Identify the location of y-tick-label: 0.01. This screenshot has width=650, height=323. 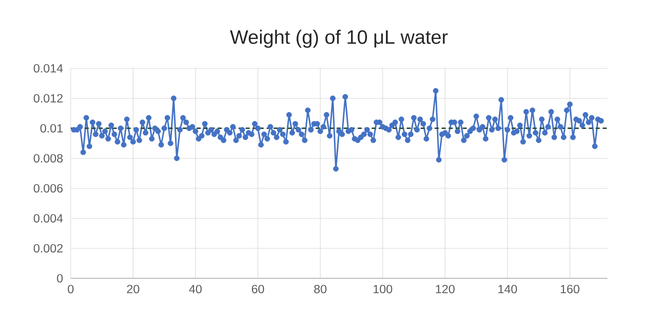
(51, 128).